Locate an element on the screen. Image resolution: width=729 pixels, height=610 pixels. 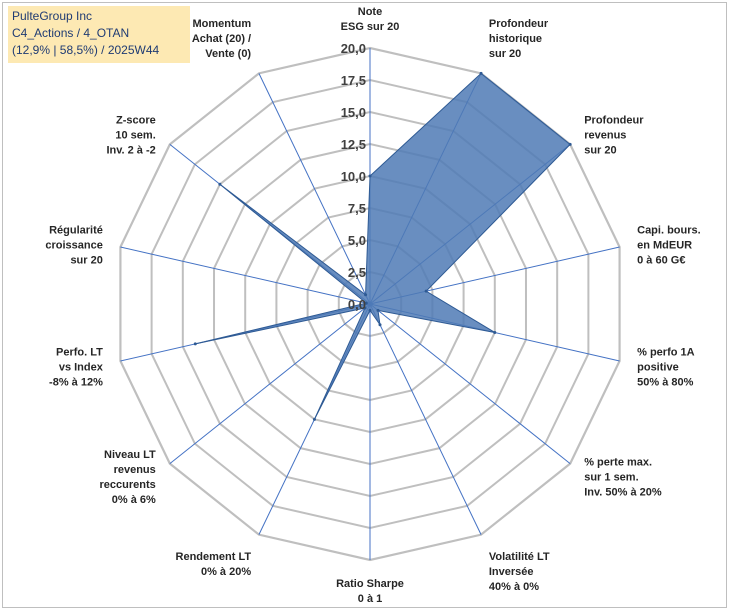
tick-label: 0,0 is located at coordinates (357, 304).